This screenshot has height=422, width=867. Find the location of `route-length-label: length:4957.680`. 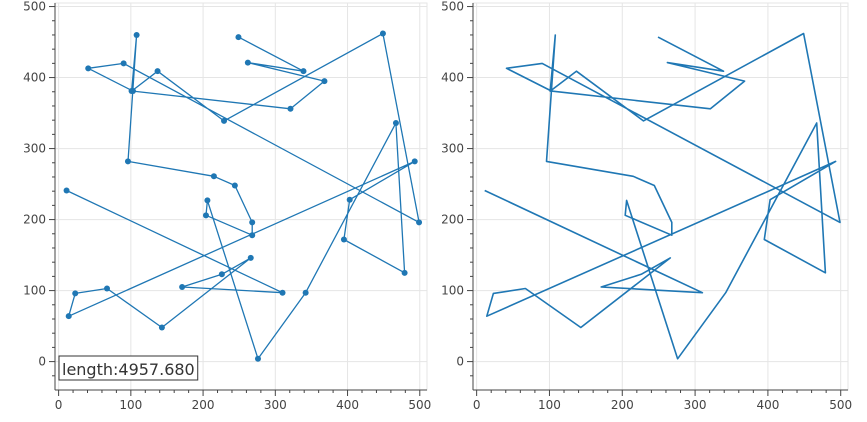

route-length-label: length:4957.680 is located at coordinates (128, 369).